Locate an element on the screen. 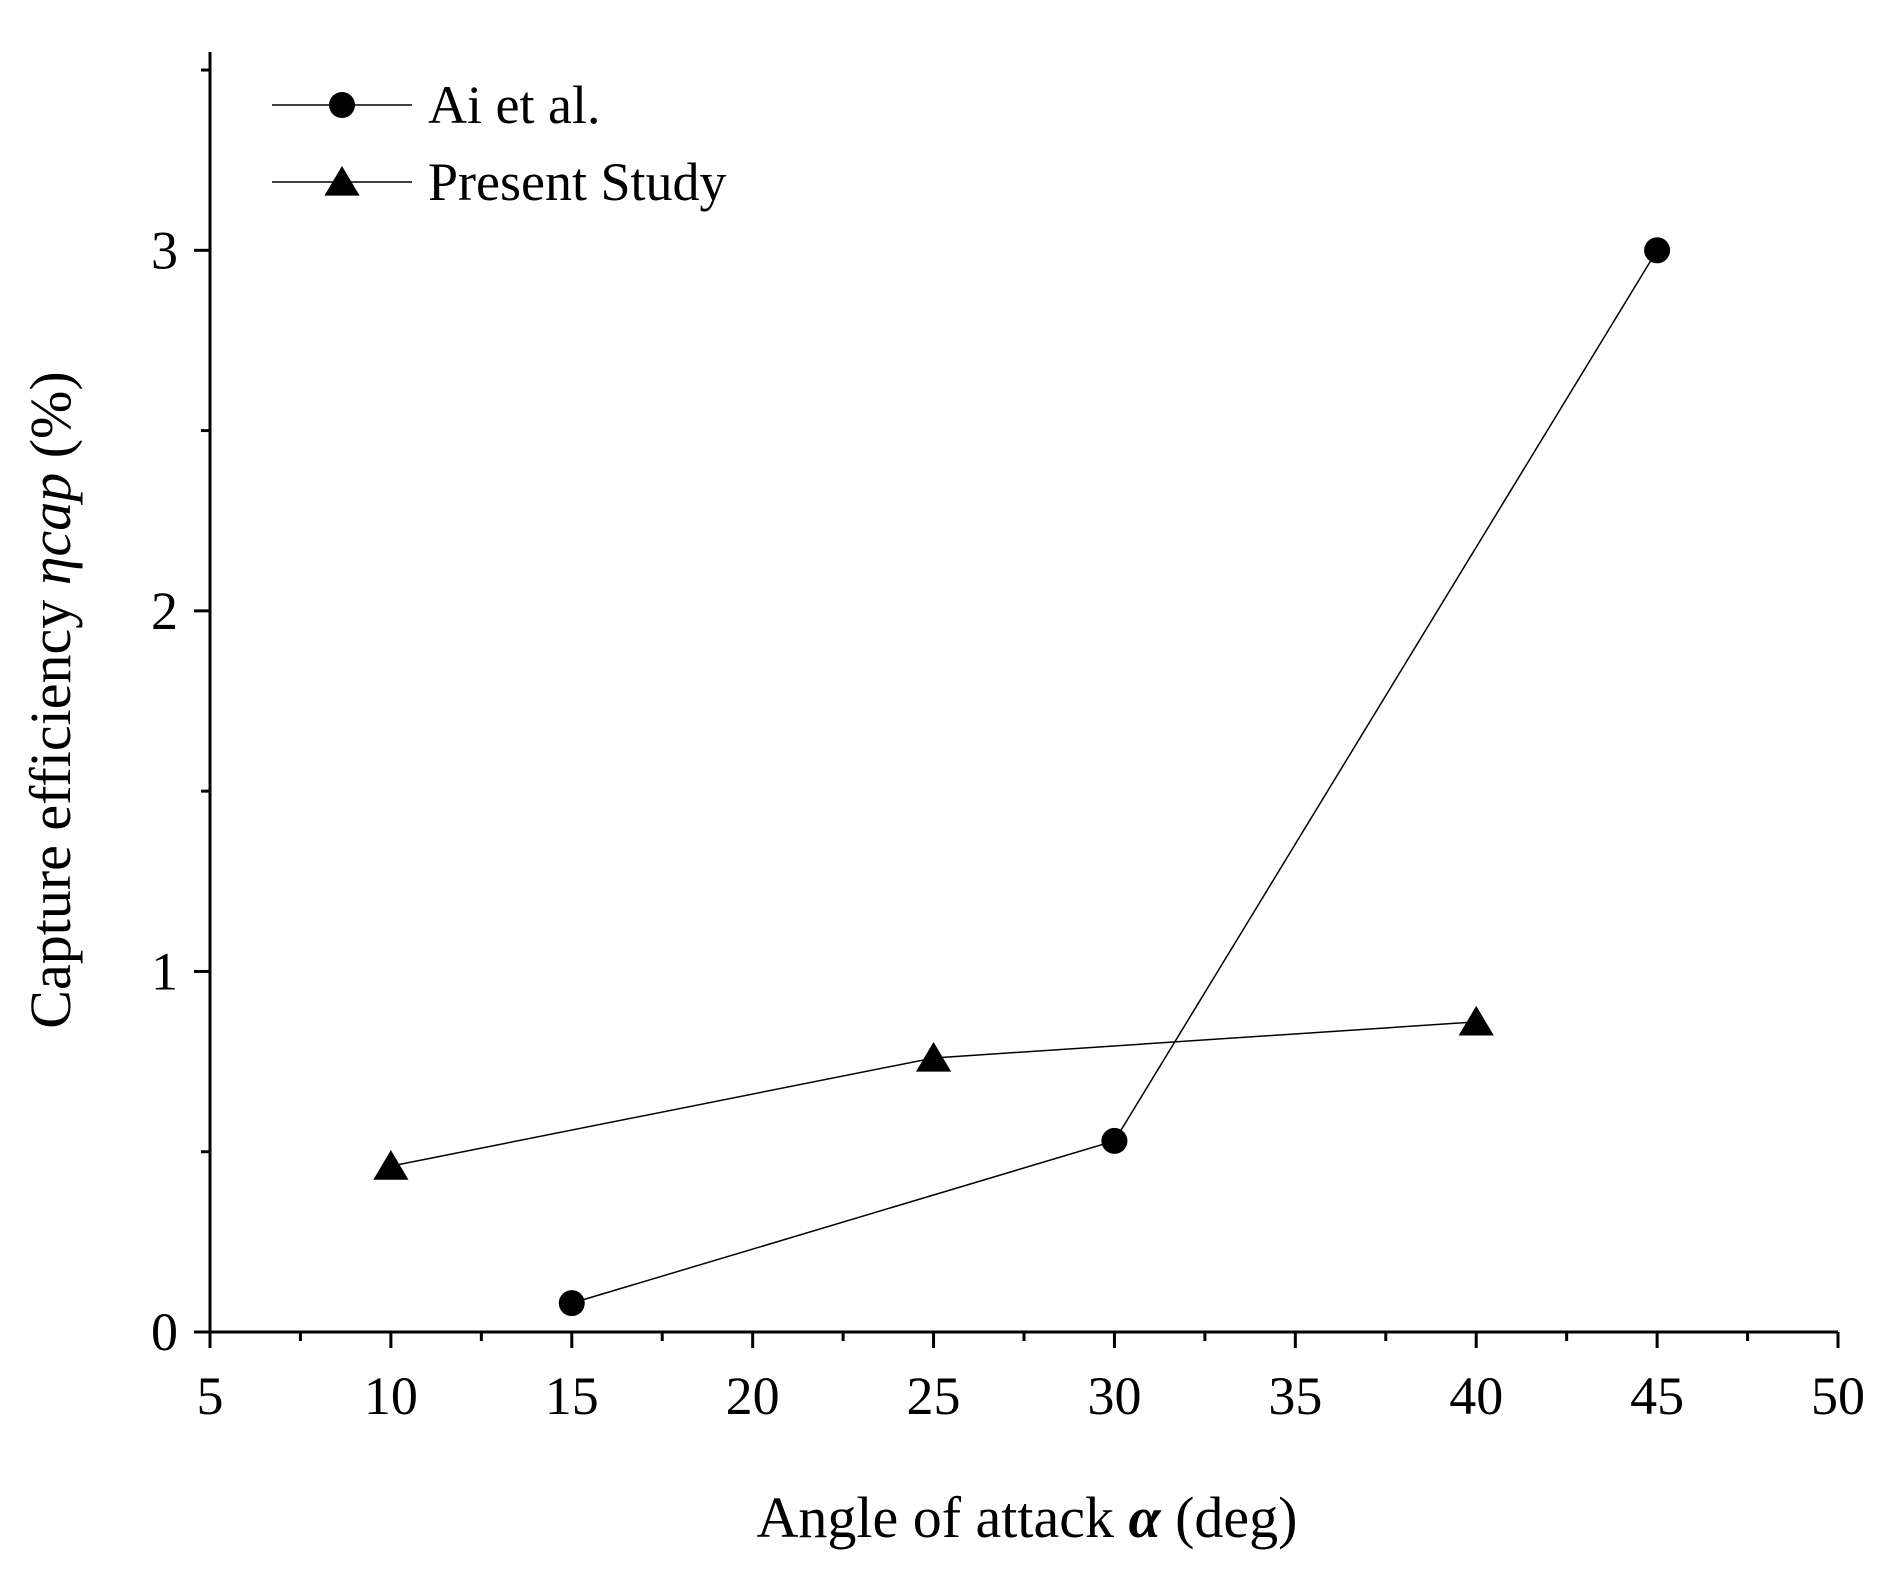 The height and width of the screenshot is (1570, 1899). legend-entry: Ai et al. is located at coordinates (436, 105).